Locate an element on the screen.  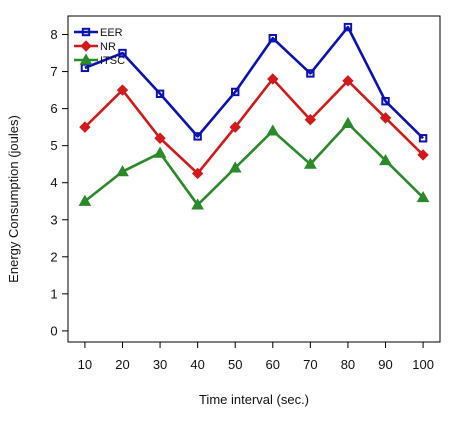
x-axis: 10 20 30 40 50 60 70 80 90 100 is located at coordinates (256, 357).